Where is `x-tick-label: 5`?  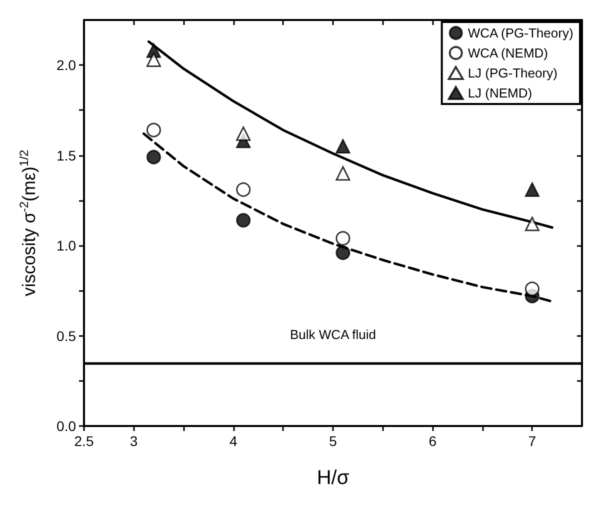
x-tick-label: 5 is located at coordinates (333, 441).